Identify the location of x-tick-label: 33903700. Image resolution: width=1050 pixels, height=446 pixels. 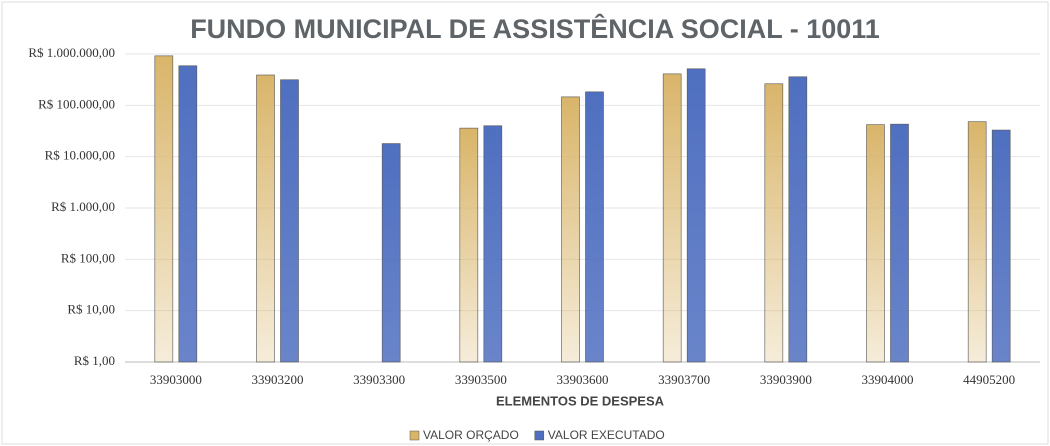
(684, 379).